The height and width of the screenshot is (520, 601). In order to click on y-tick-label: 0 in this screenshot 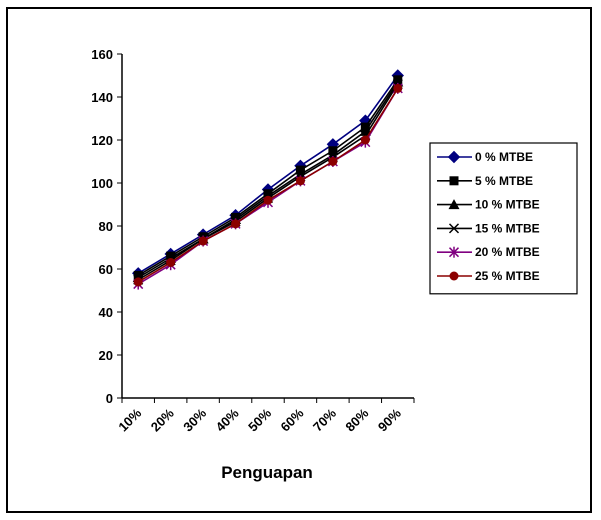, I will do `click(109, 398)`.